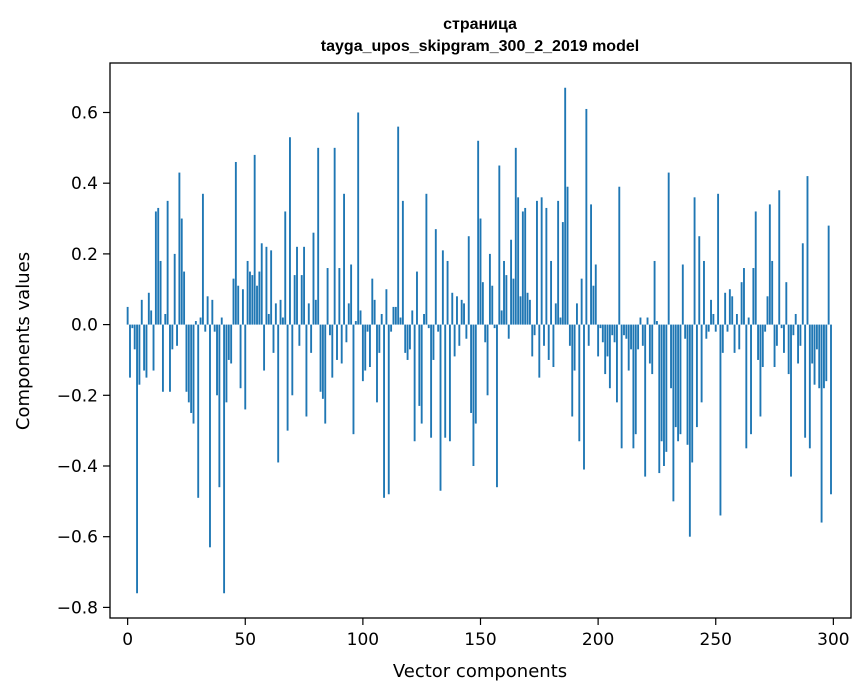 The width and height of the screenshot is (867, 696). What do you see at coordinates (480, 671) in the screenshot?
I see `x-axis-label: Vector components` at bounding box center [480, 671].